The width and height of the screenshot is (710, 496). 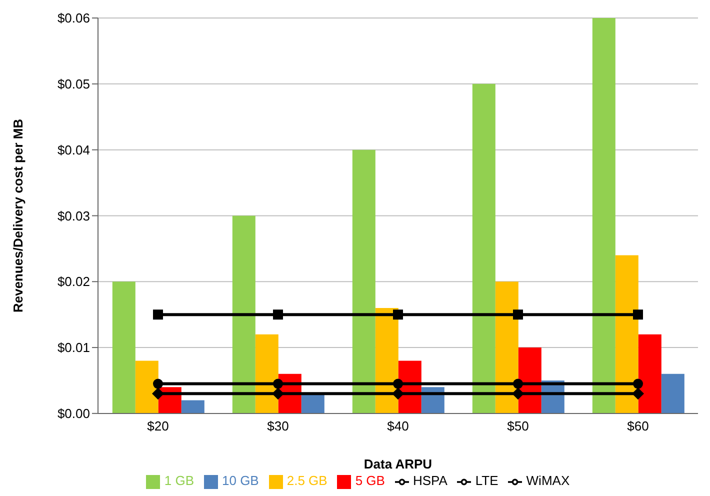 What do you see at coordinates (240, 480) in the screenshot?
I see `legend-label: 10 GB` at bounding box center [240, 480].